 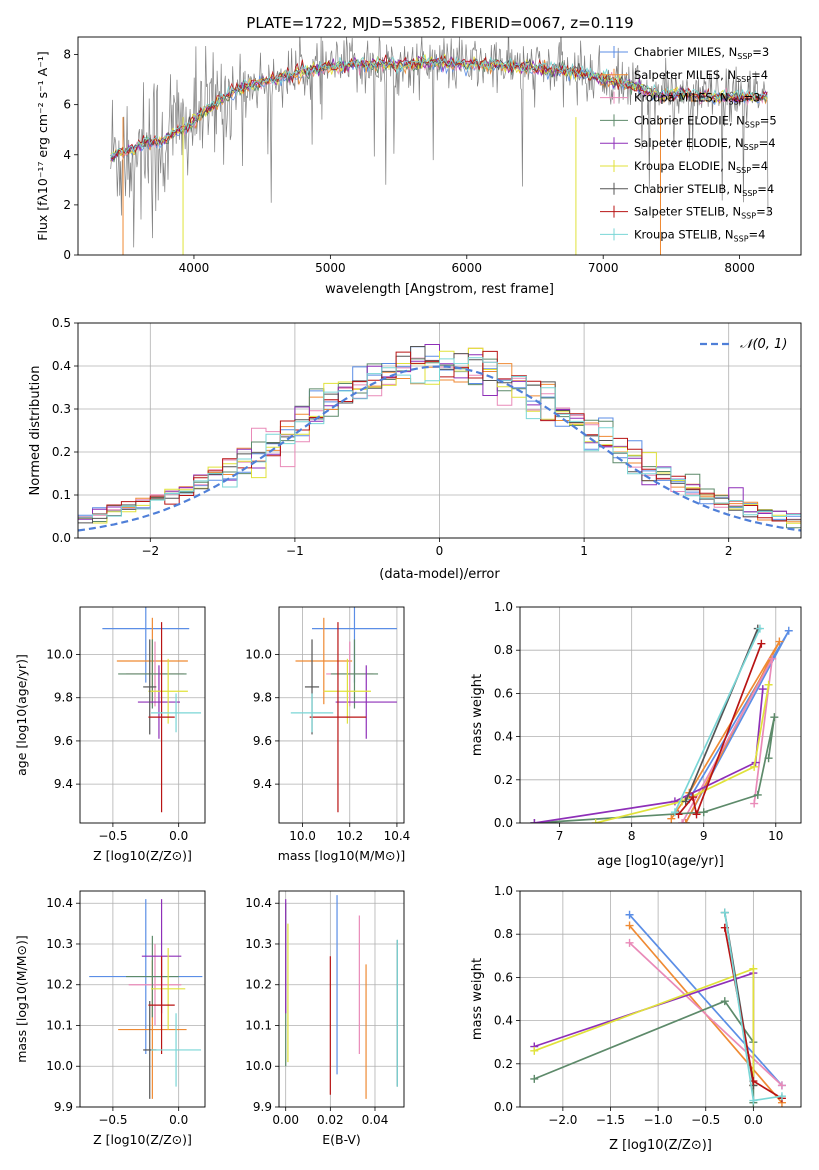 What do you see at coordinates (440, 551) in the screenshot?
I see `x-tick-label: 0` at bounding box center [440, 551].